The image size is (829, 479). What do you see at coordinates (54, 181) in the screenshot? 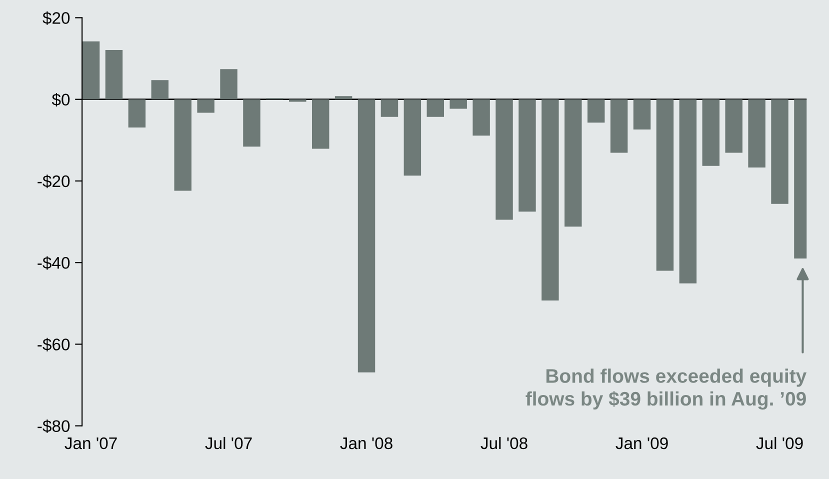
I see `y-tick-label: -$20` at bounding box center [54, 181].